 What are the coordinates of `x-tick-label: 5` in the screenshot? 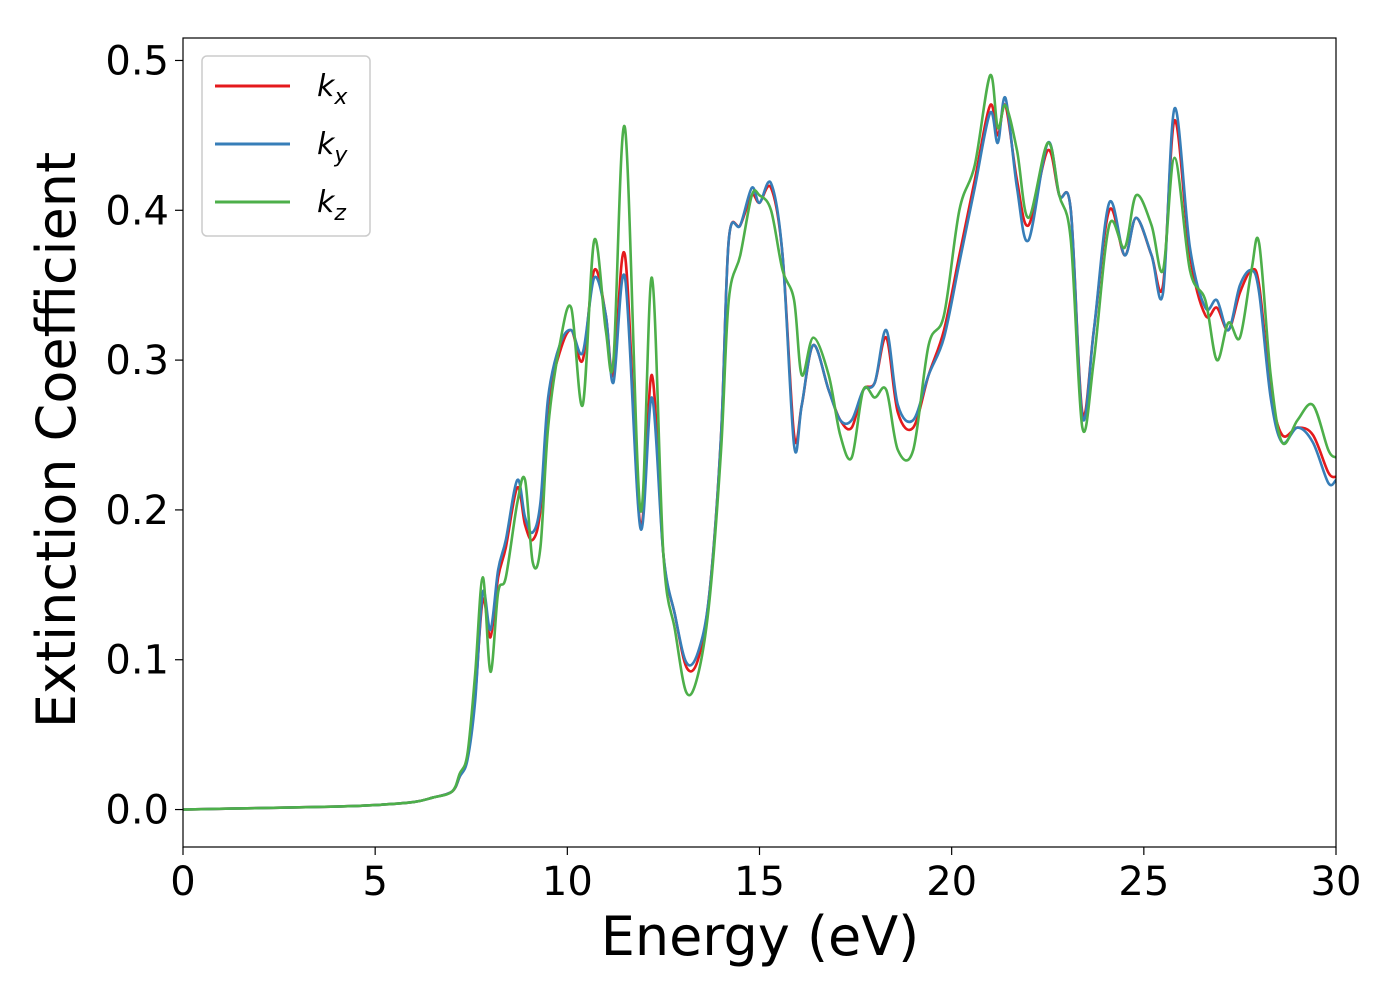 It's located at (374, 882).